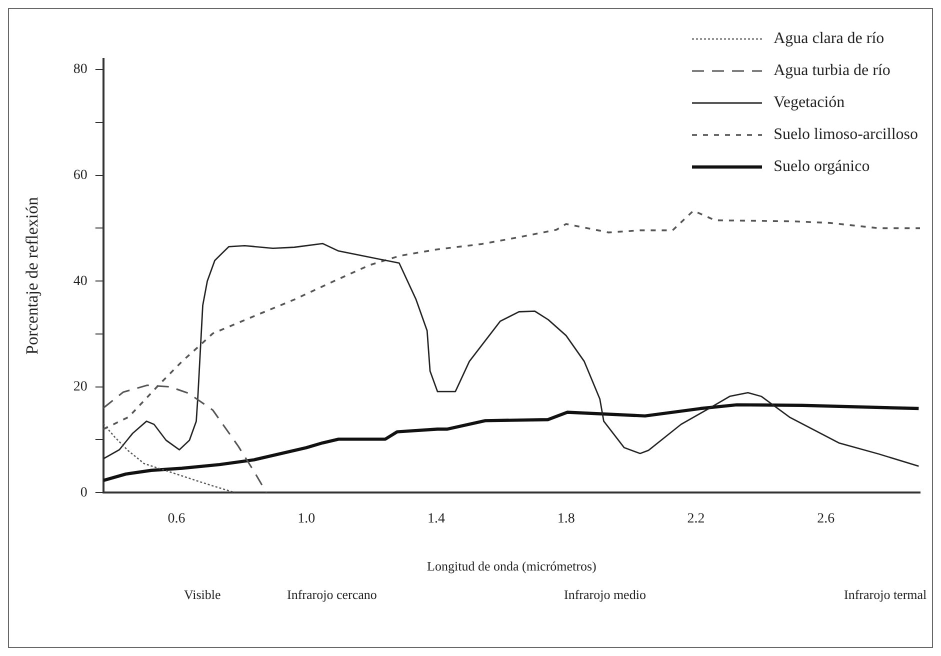 This screenshot has height=656, width=941. Describe the element at coordinates (885, 595) in the screenshot. I see `text: Infrarojo termal` at that location.